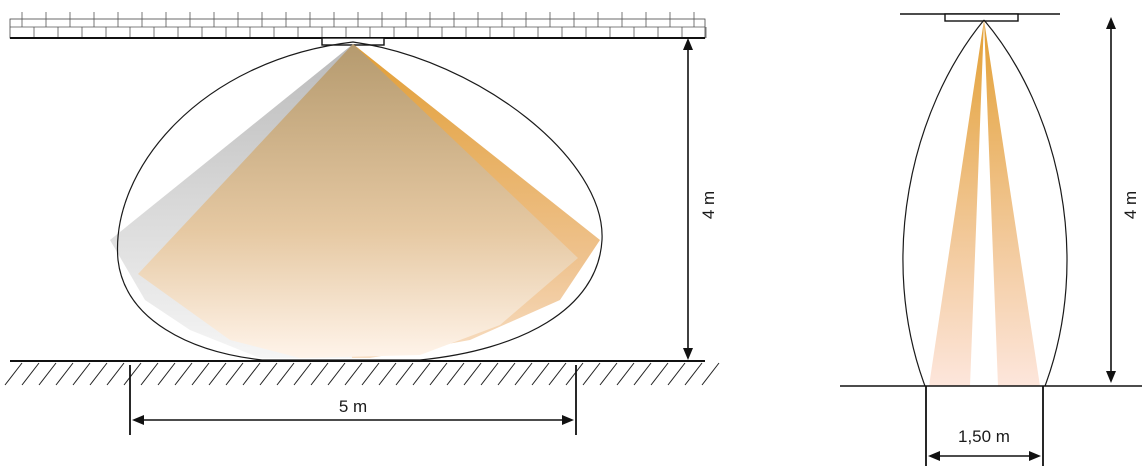 Image resolution: width=1142 pixels, height=466 pixels. What do you see at coordinates (984, 426) in the screenshot?
I see `end-width-dimension: 1,50 m` at bounding box center [984, 426].